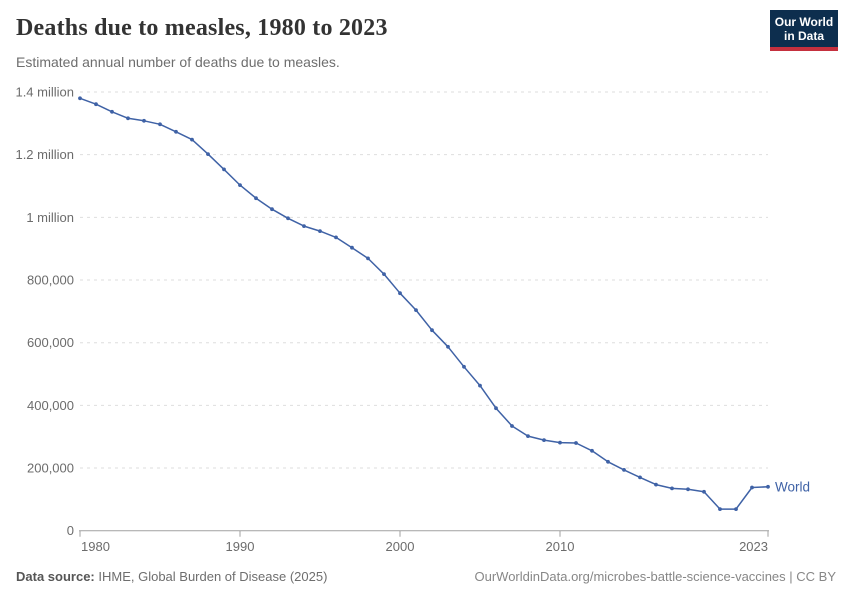  What do you see at coordinates (44, 92) in the screenshot?
I see `y-tick-label: 1.4 million` at bounding box center [44, 92].